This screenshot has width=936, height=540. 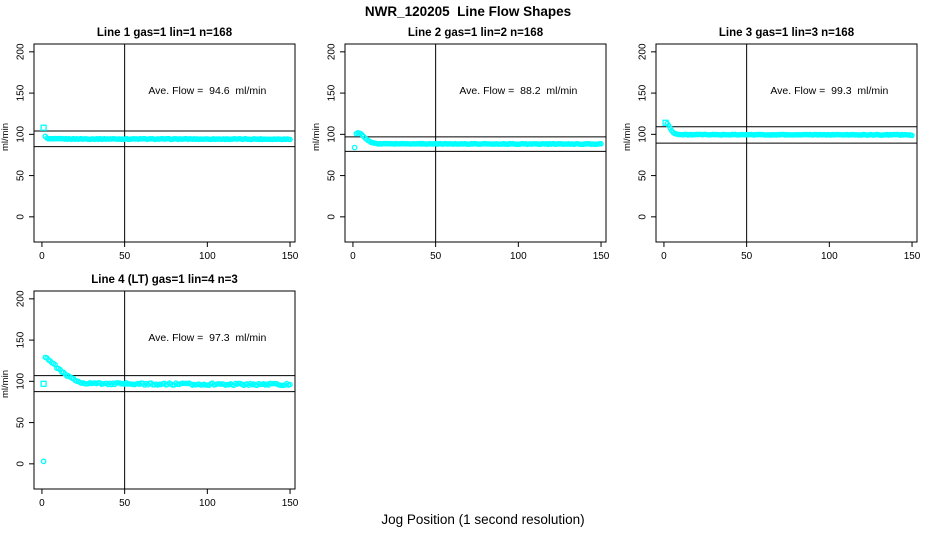 I want to click on panel-title-line-4: Line 4 (LT) gas=1 lin=4 n=3, so click(x=164, y=280).